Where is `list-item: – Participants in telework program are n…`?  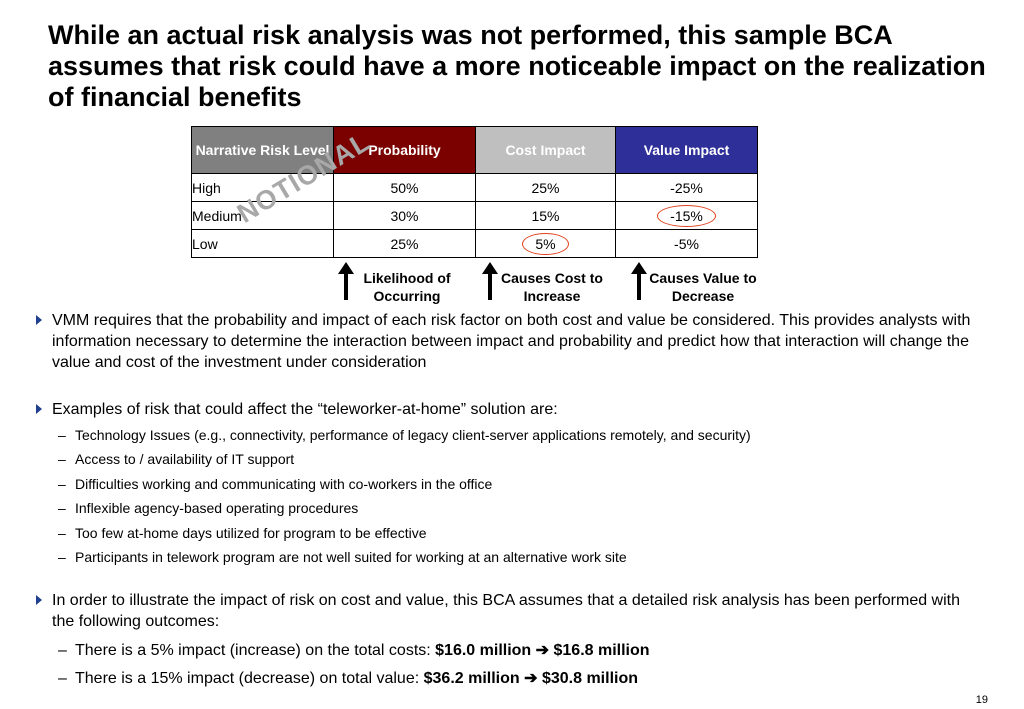 list-item: – Participants in telework program are n… is located at coordinates (342, 557).